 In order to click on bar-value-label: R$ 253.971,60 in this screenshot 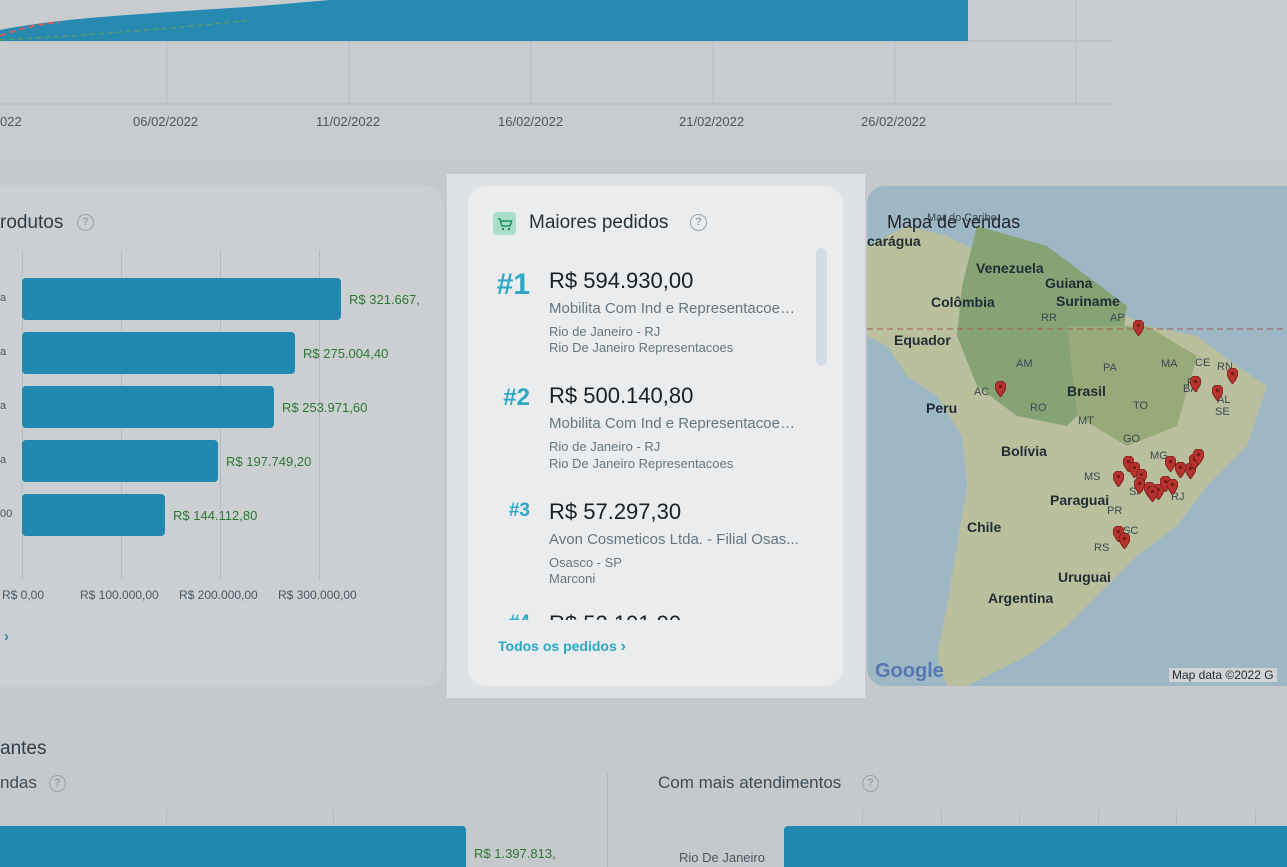, I will do `click(325, 407)`.